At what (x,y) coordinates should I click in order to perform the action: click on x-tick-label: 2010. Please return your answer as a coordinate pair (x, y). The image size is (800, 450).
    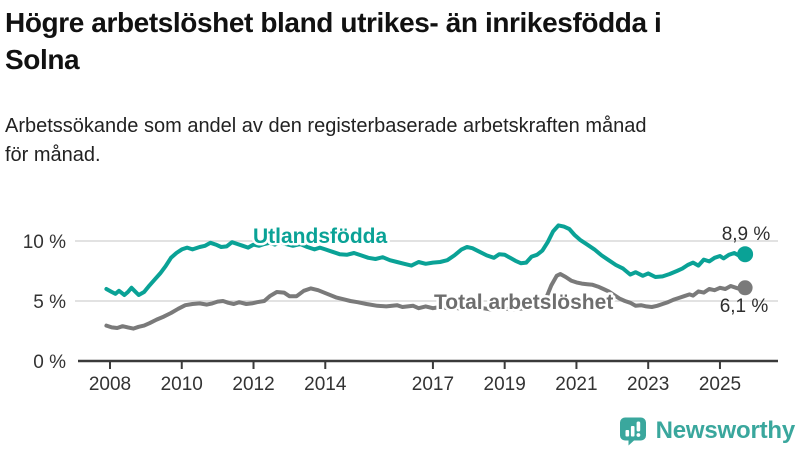
    Looking at the image, I should click on (182, 384).